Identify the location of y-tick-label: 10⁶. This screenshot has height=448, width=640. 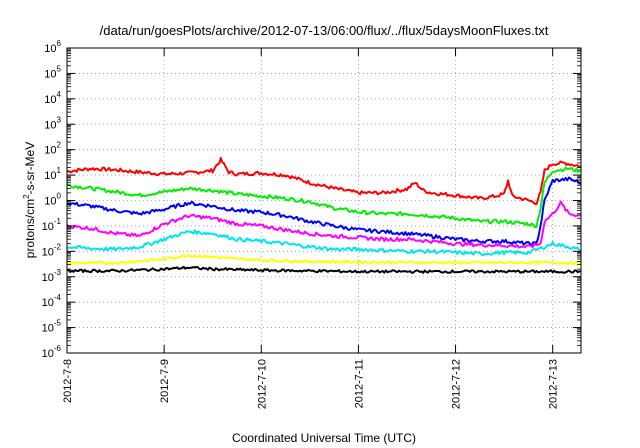
(52, 47).